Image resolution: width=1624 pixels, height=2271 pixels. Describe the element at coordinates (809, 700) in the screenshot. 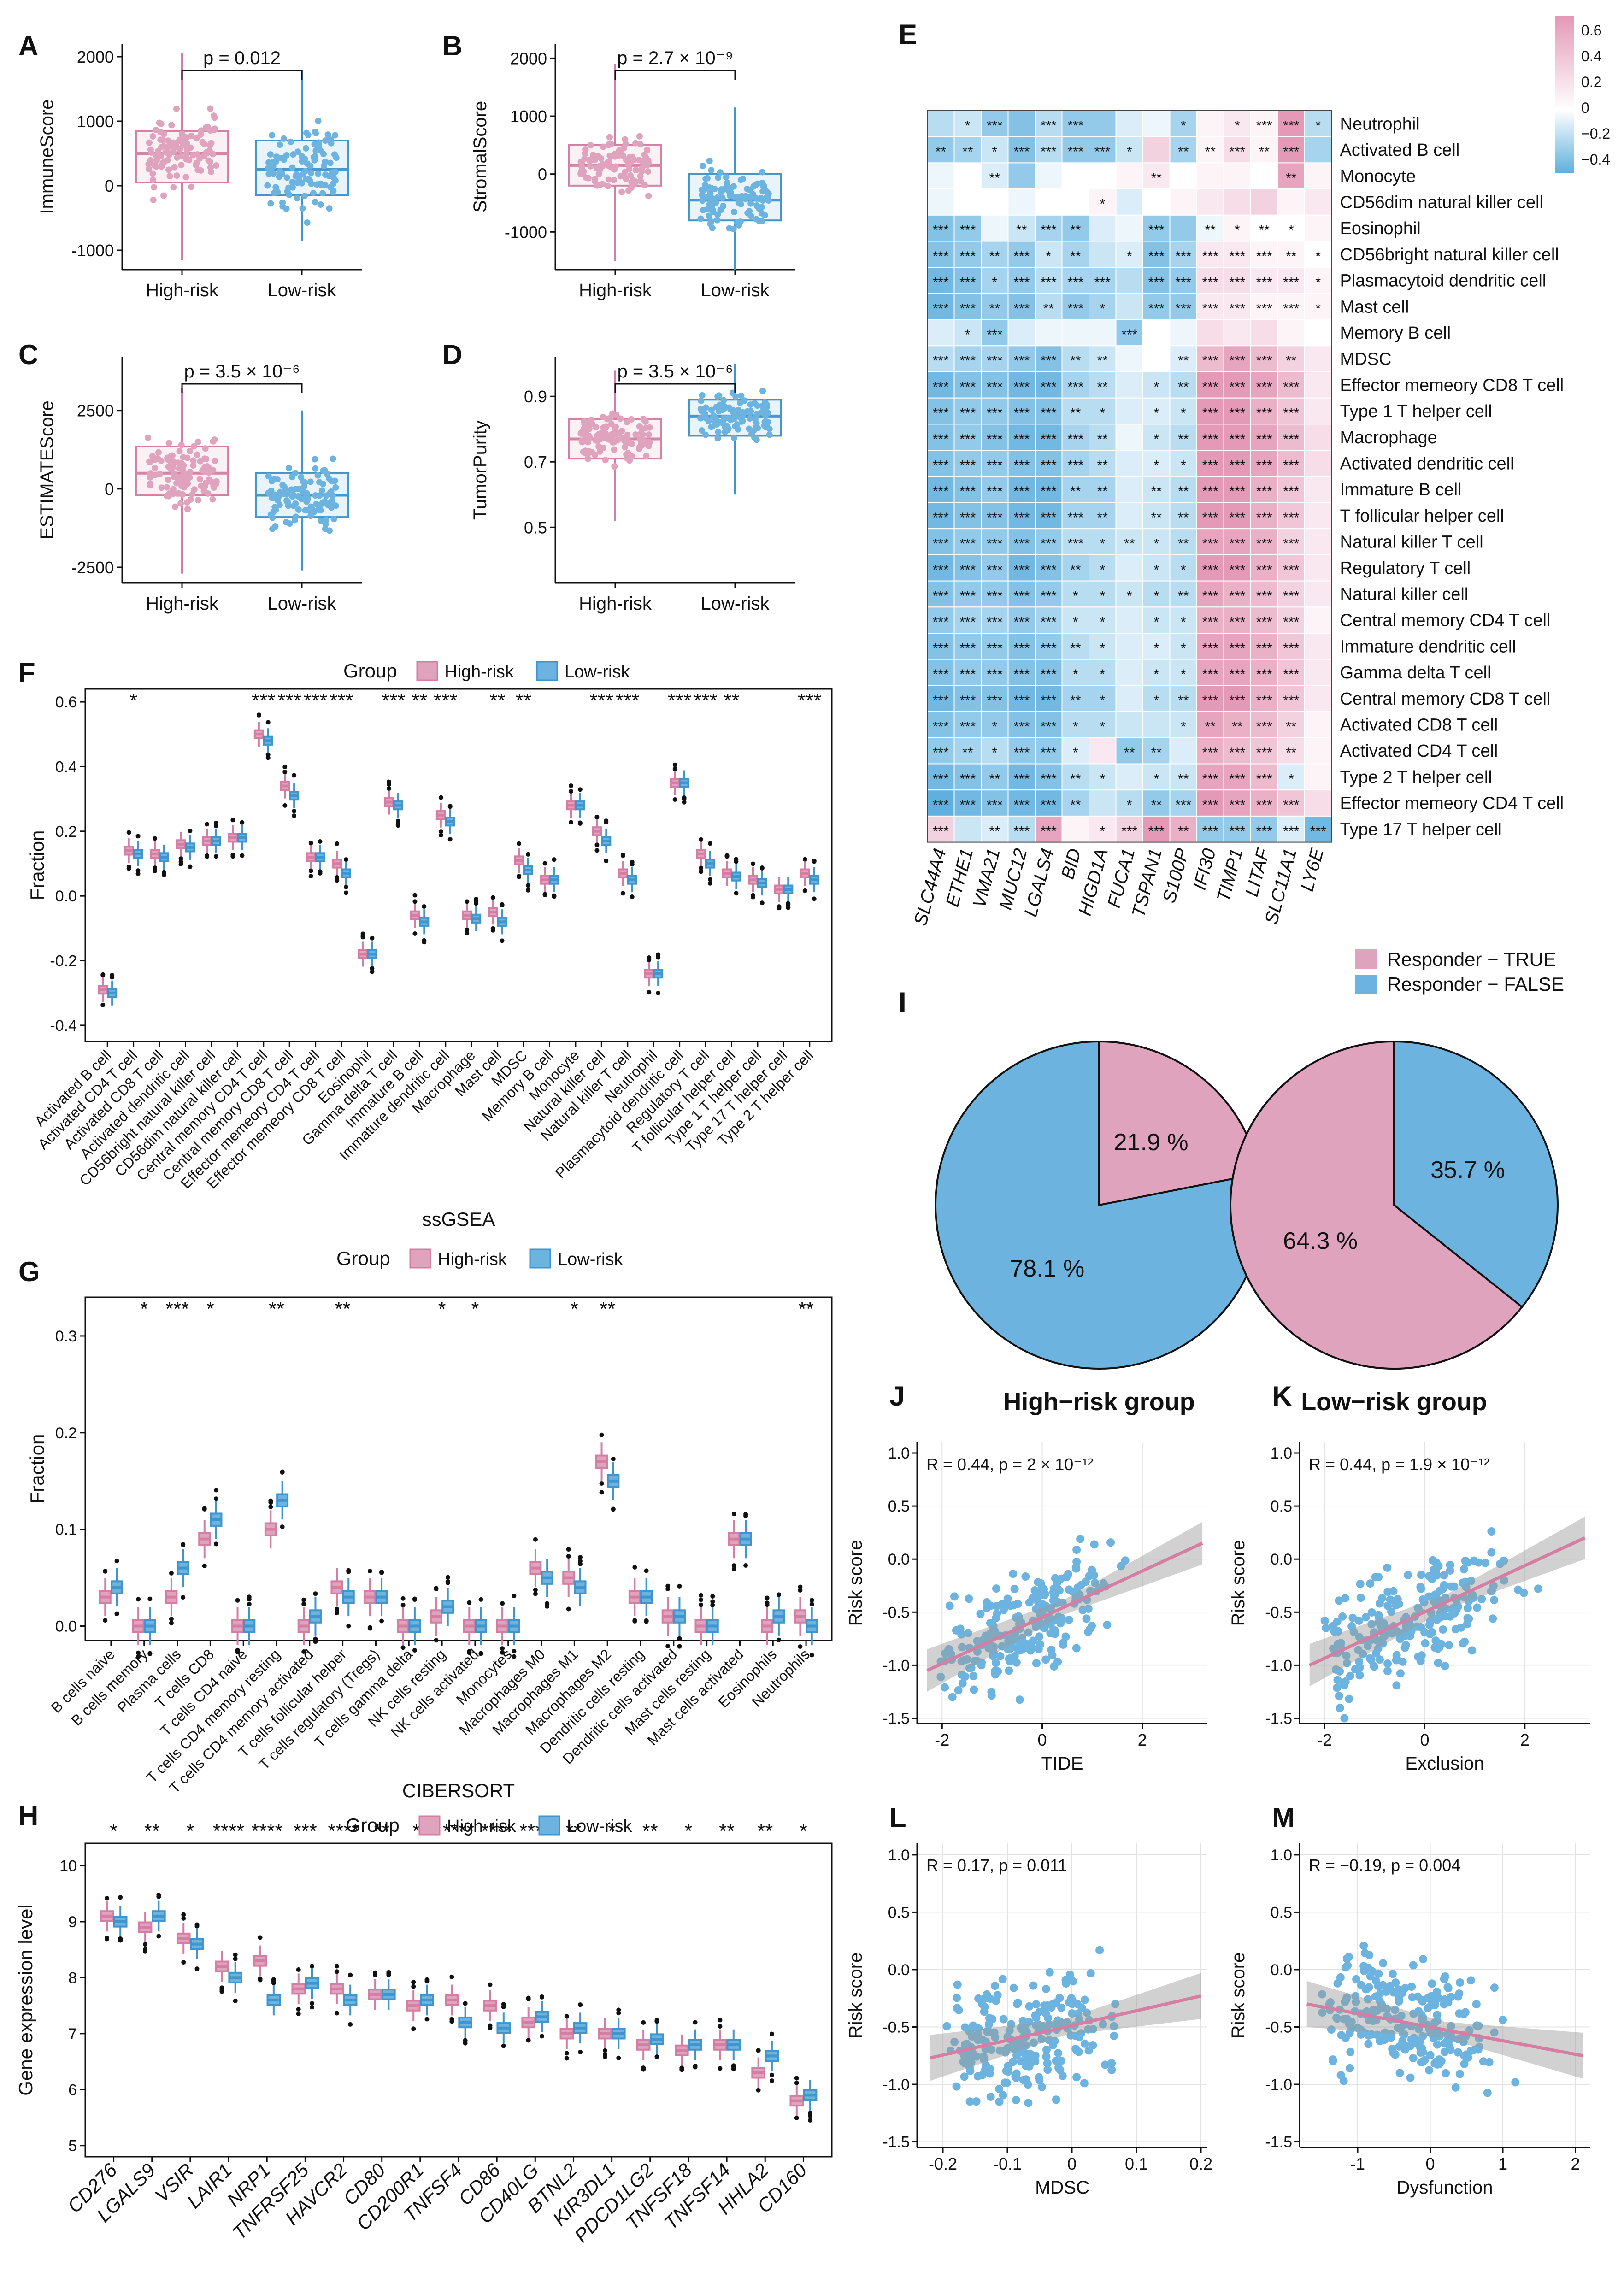

I see `panel-F-sig: ***` at that location.